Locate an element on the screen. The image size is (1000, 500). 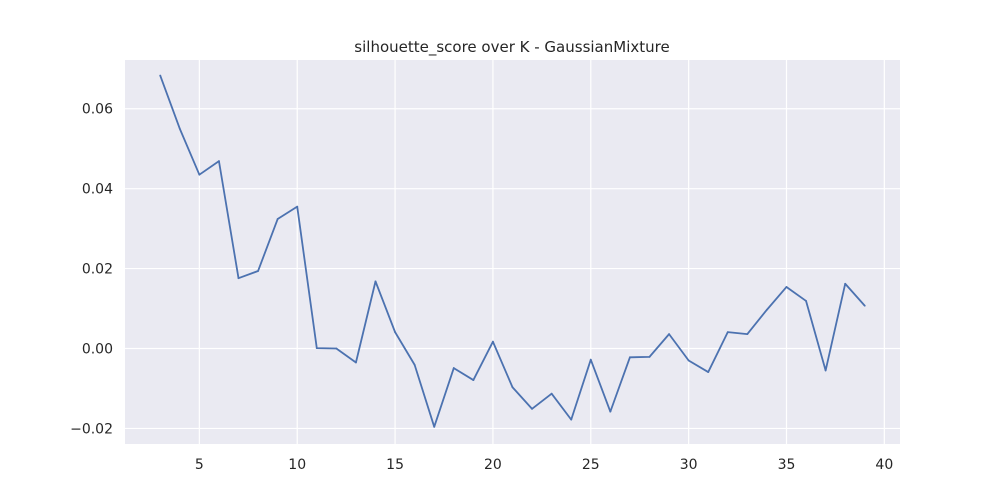
y-tick-label: 0.06 is located at coordinates (97, 110).